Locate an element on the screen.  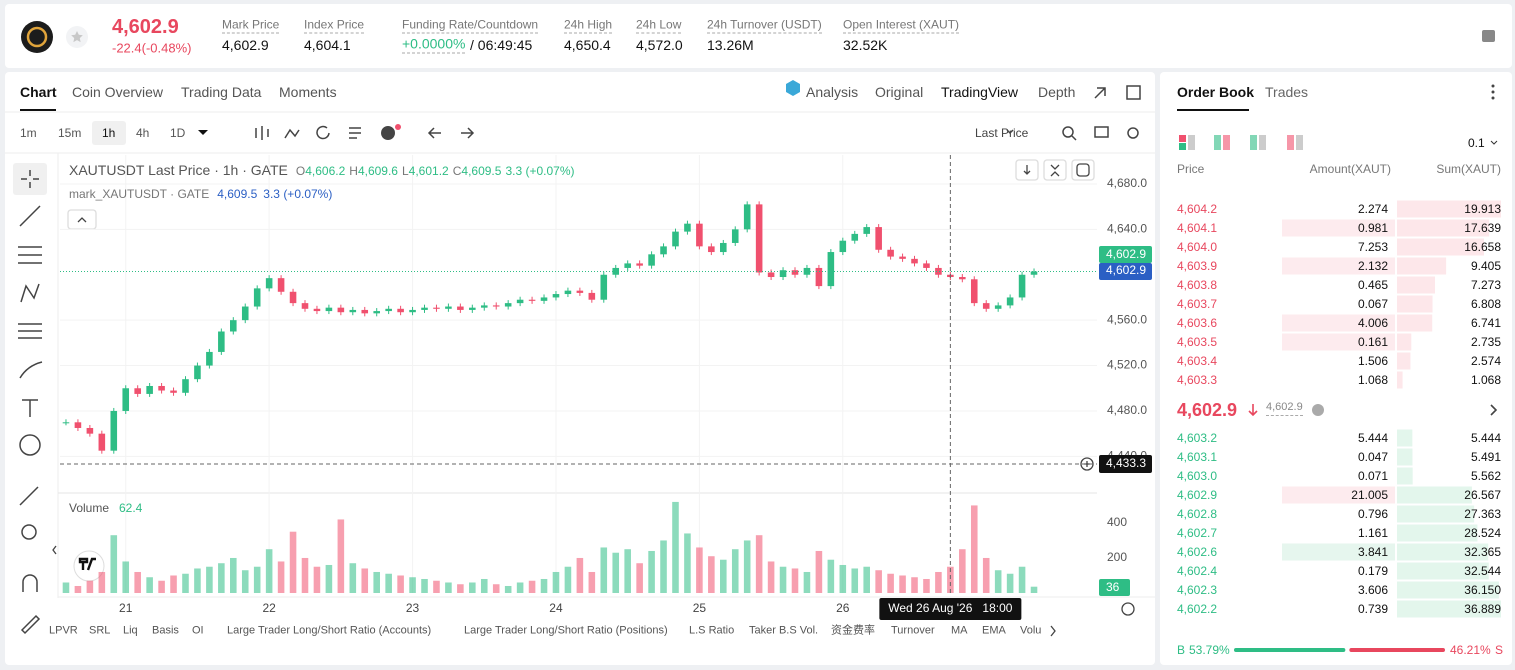
indicator: L.S Ratio is located at coordinates (712, 630).